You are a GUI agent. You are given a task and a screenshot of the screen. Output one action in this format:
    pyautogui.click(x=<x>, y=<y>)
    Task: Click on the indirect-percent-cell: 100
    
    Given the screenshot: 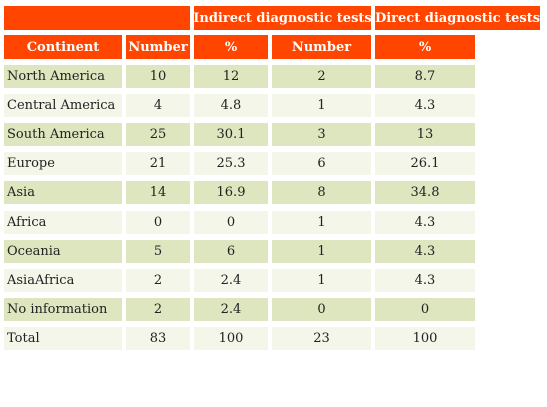 What is the action you would take?
    pyautogui.click(x=231, y=338)
    